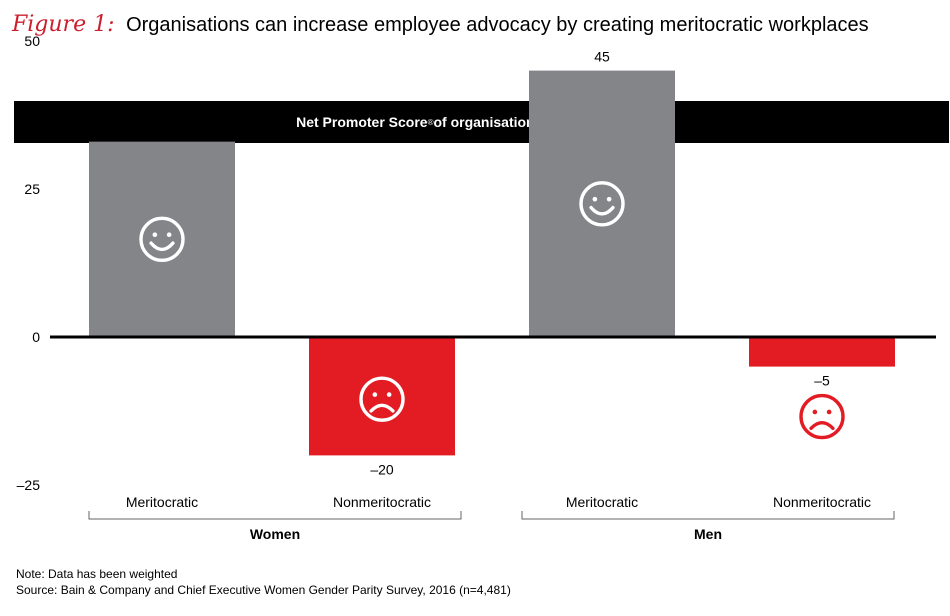 The height and width of the screenshot is (616, 950). What do you see at coordinates (32, 189) in the screenshot?
I see `y-tick-label: 25` at bounding box center [32, 189].